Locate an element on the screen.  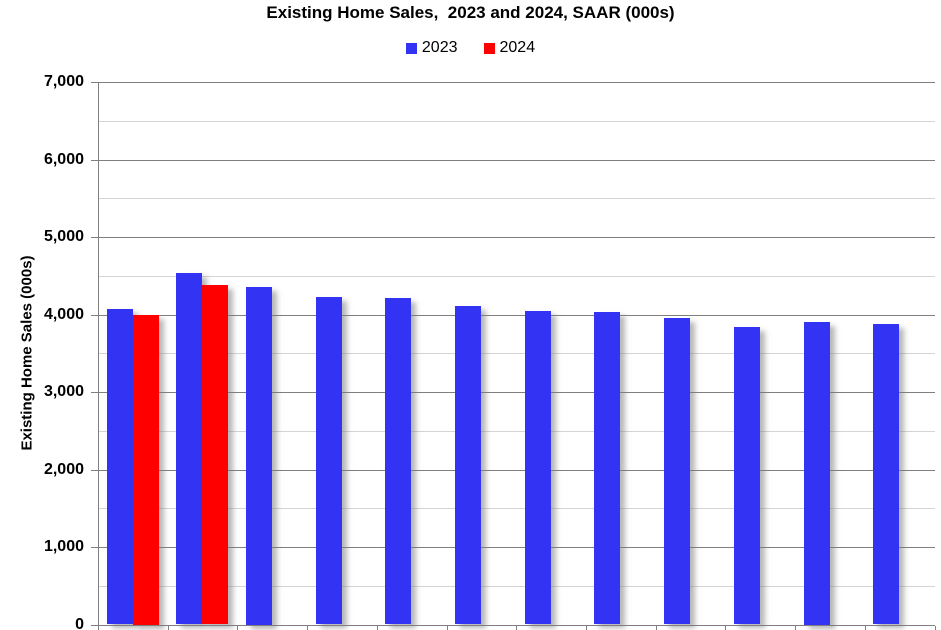
y-axis-tick-label: 5,000 is located at coordinates (63, 236).